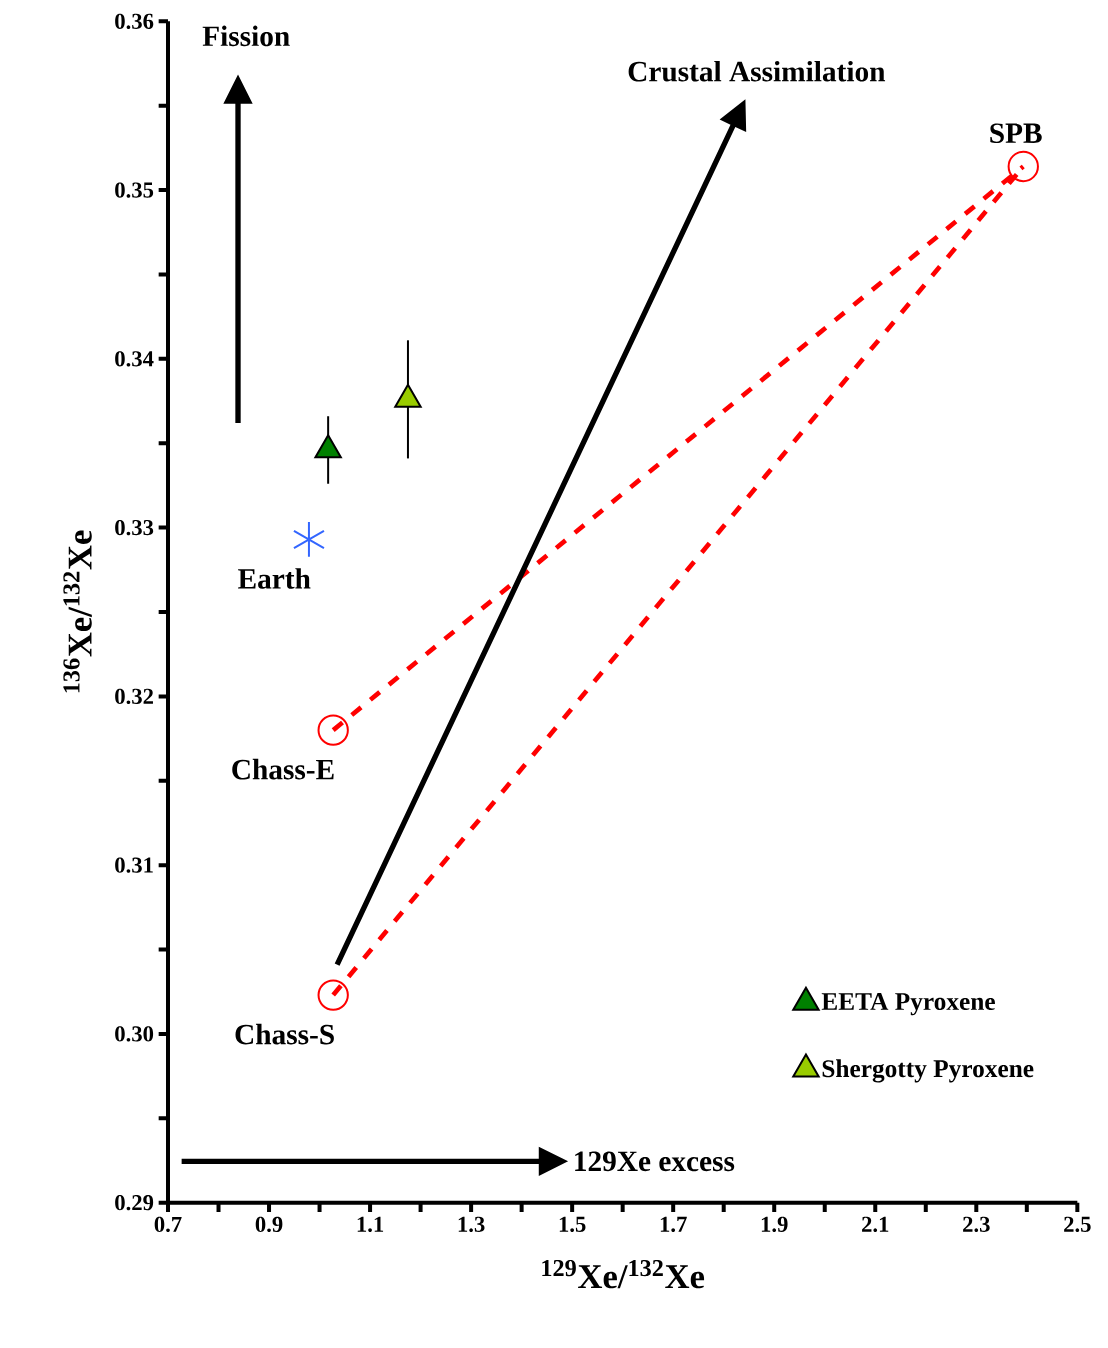  I want to click on y-tick-label: 0.31, so click(134, 865).